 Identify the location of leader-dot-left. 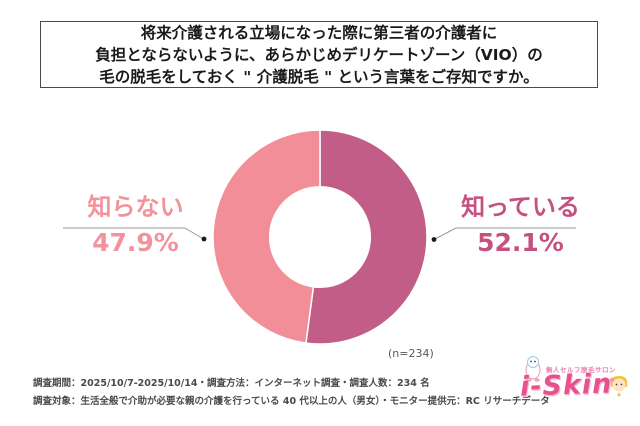
(204, 239).